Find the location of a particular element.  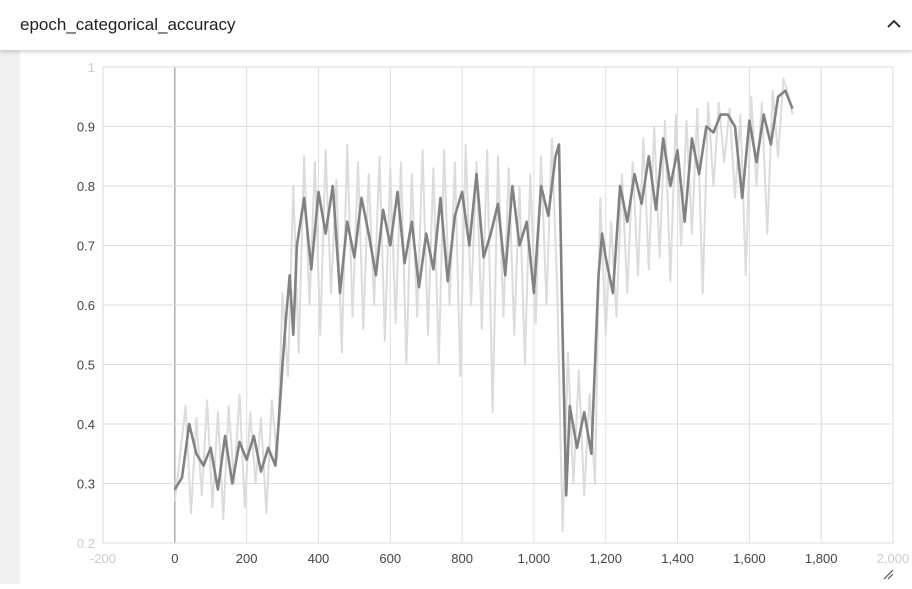

y-tick-label: 0.6 is located at coordinates (86, 305).